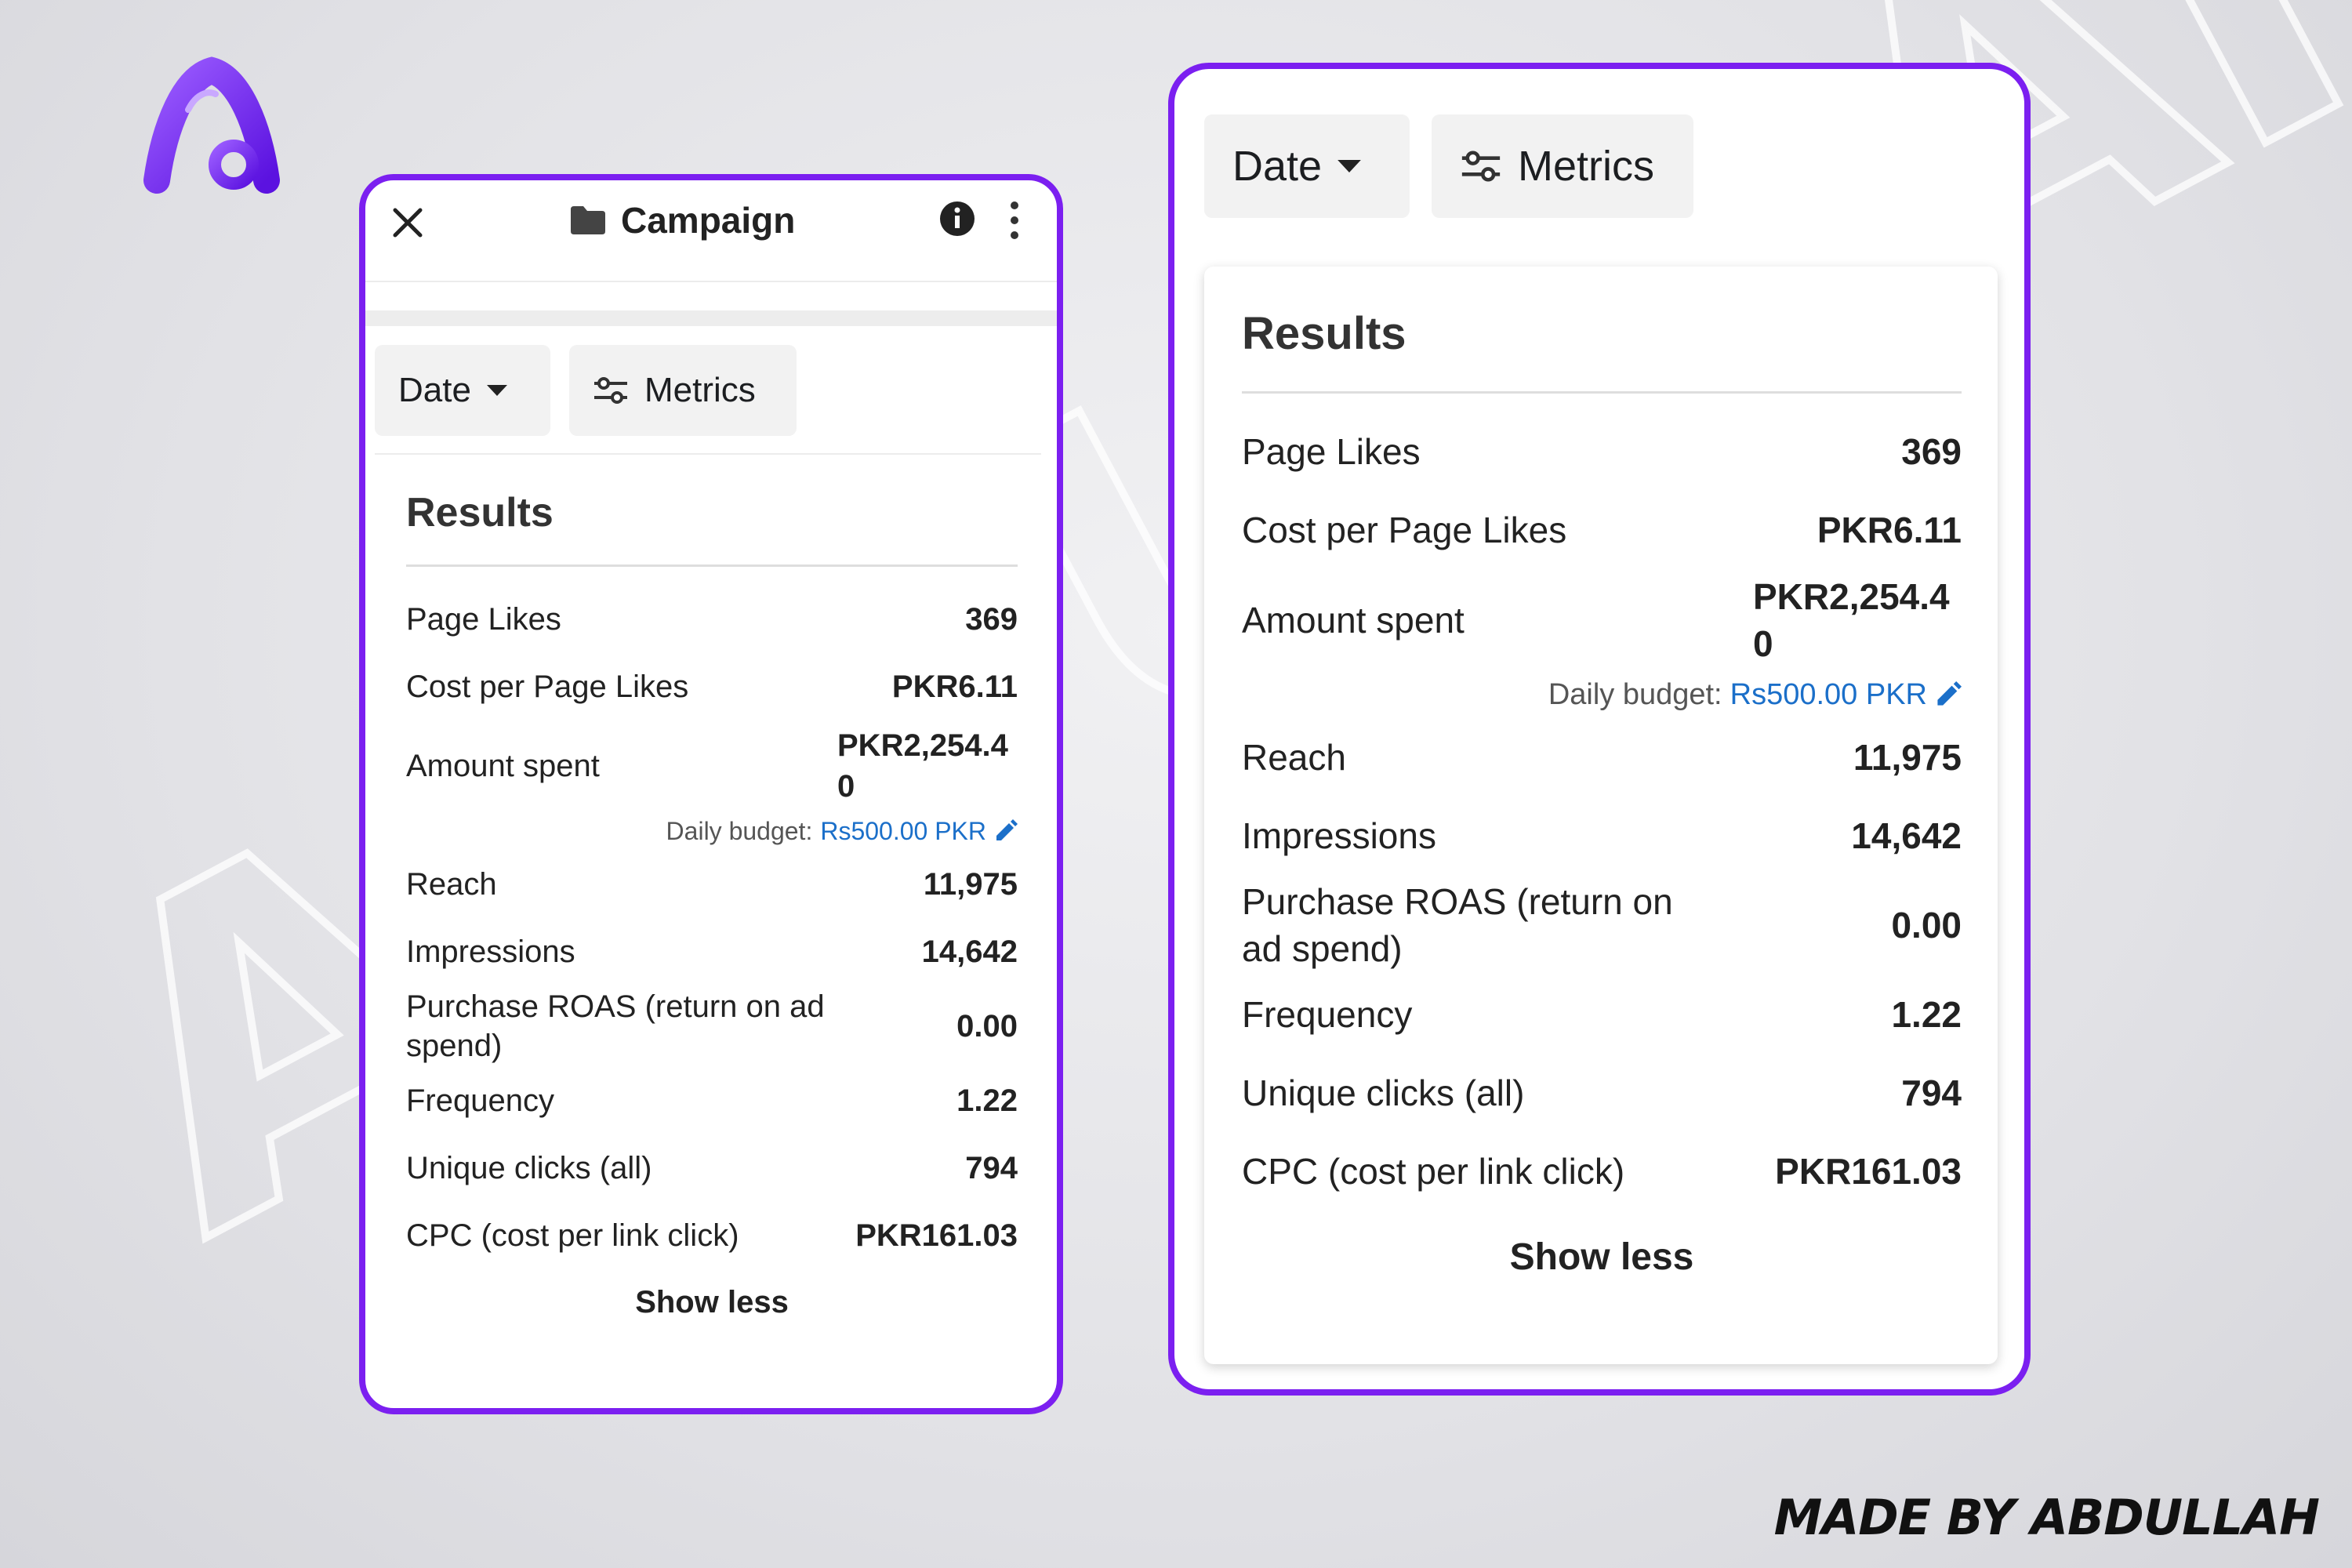 This screenshot has height=1568, width=2352. I want to click on close-icon, so click(407, 222).